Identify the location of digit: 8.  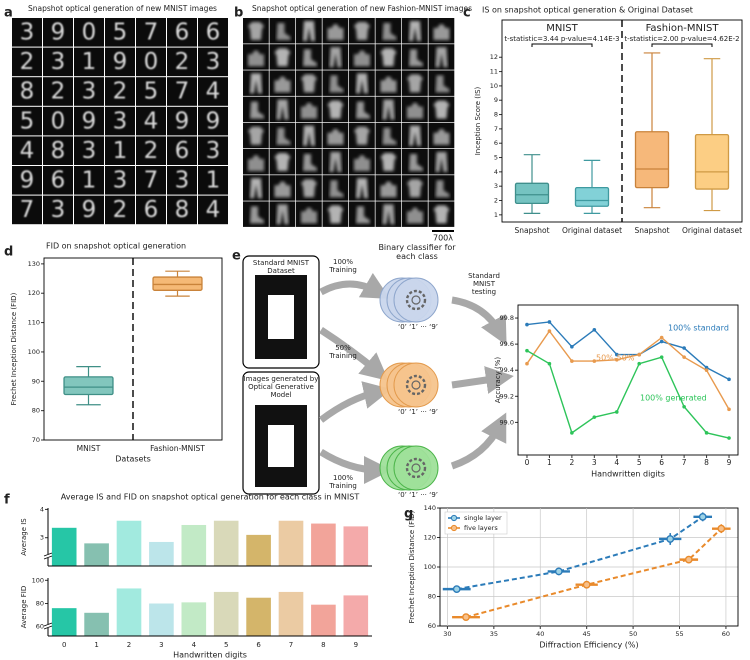
(27, 92).